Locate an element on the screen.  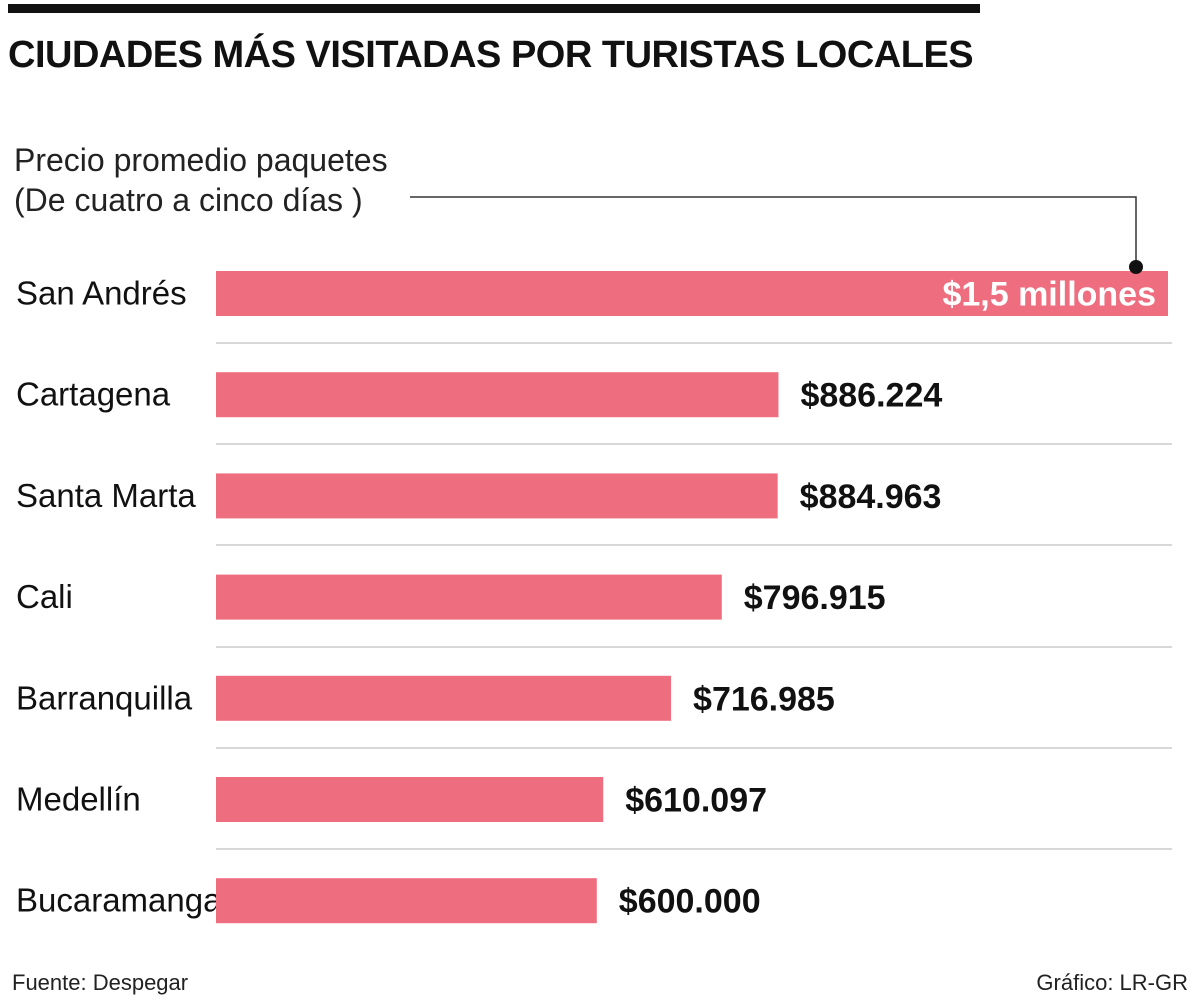
top-rule is located at coordinates (494, 8).